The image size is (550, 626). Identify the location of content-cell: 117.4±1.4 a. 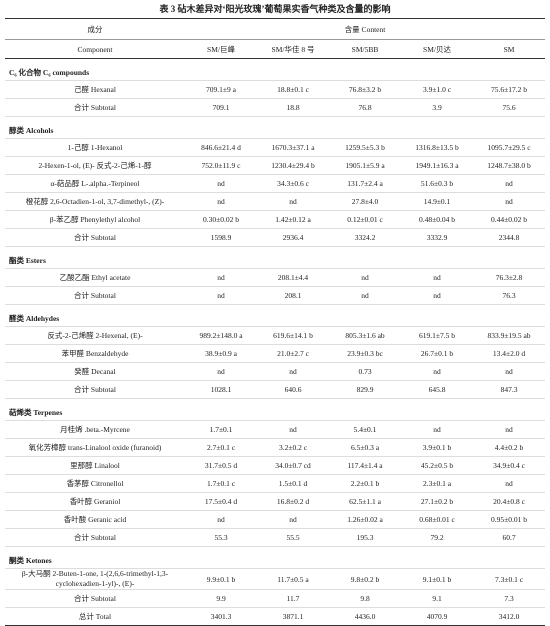
(365, 465).